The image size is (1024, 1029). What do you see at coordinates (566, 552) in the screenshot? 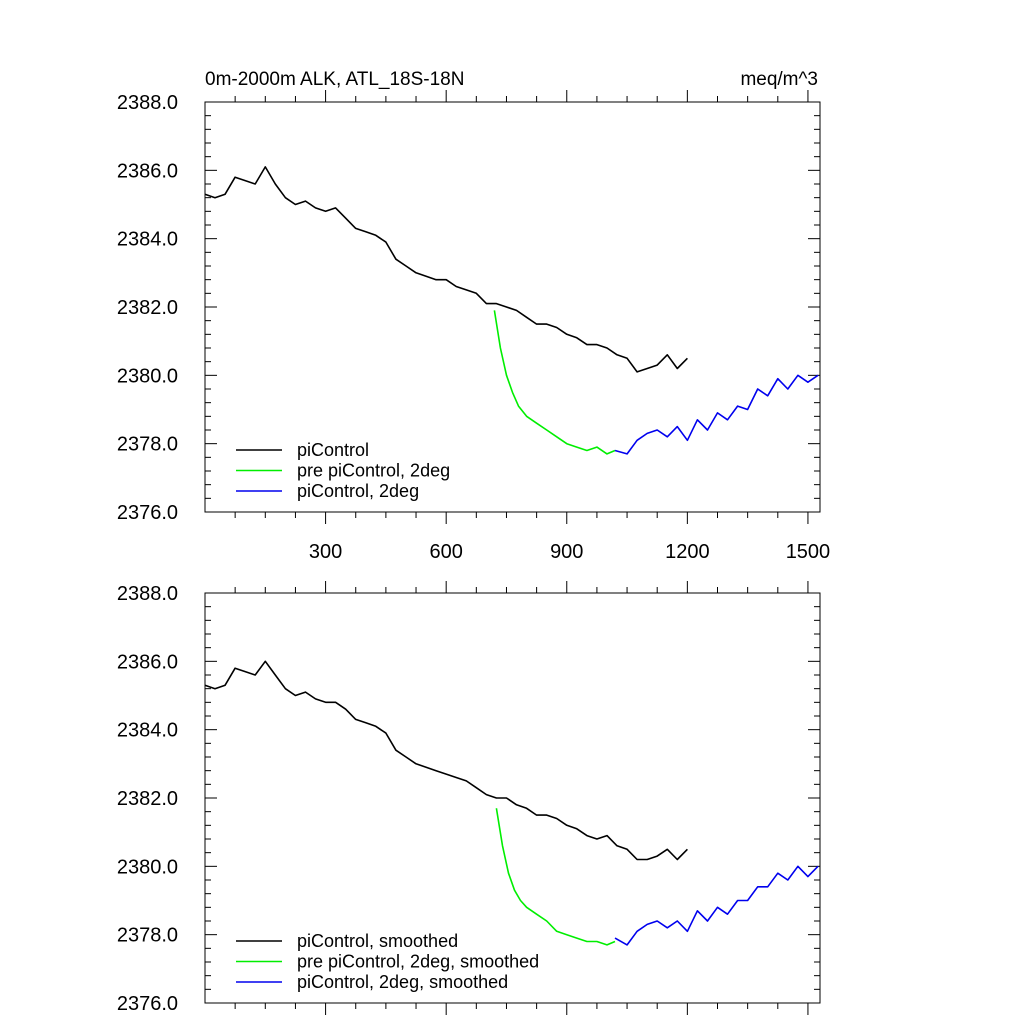
I see `x-tick-label: 900` at bounding box center [566, 552].